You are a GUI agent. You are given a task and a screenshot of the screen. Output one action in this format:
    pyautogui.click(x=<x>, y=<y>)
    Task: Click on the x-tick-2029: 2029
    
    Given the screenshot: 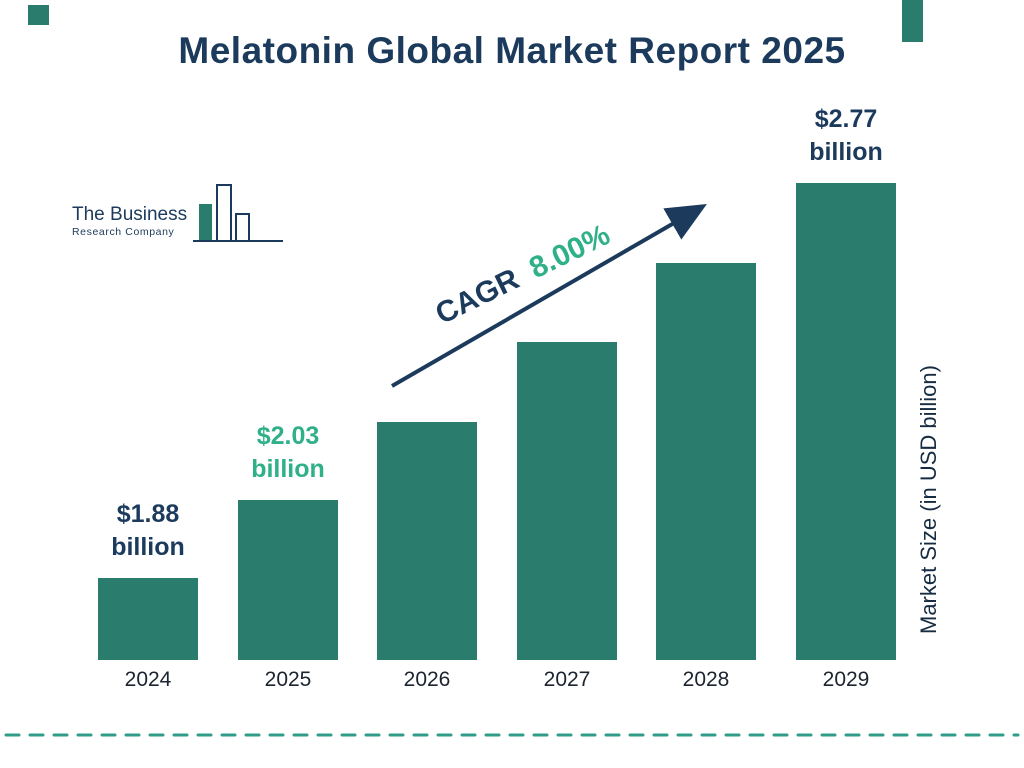 What is the action you would take?
    pyautogui.click(x=846, y=679)
    